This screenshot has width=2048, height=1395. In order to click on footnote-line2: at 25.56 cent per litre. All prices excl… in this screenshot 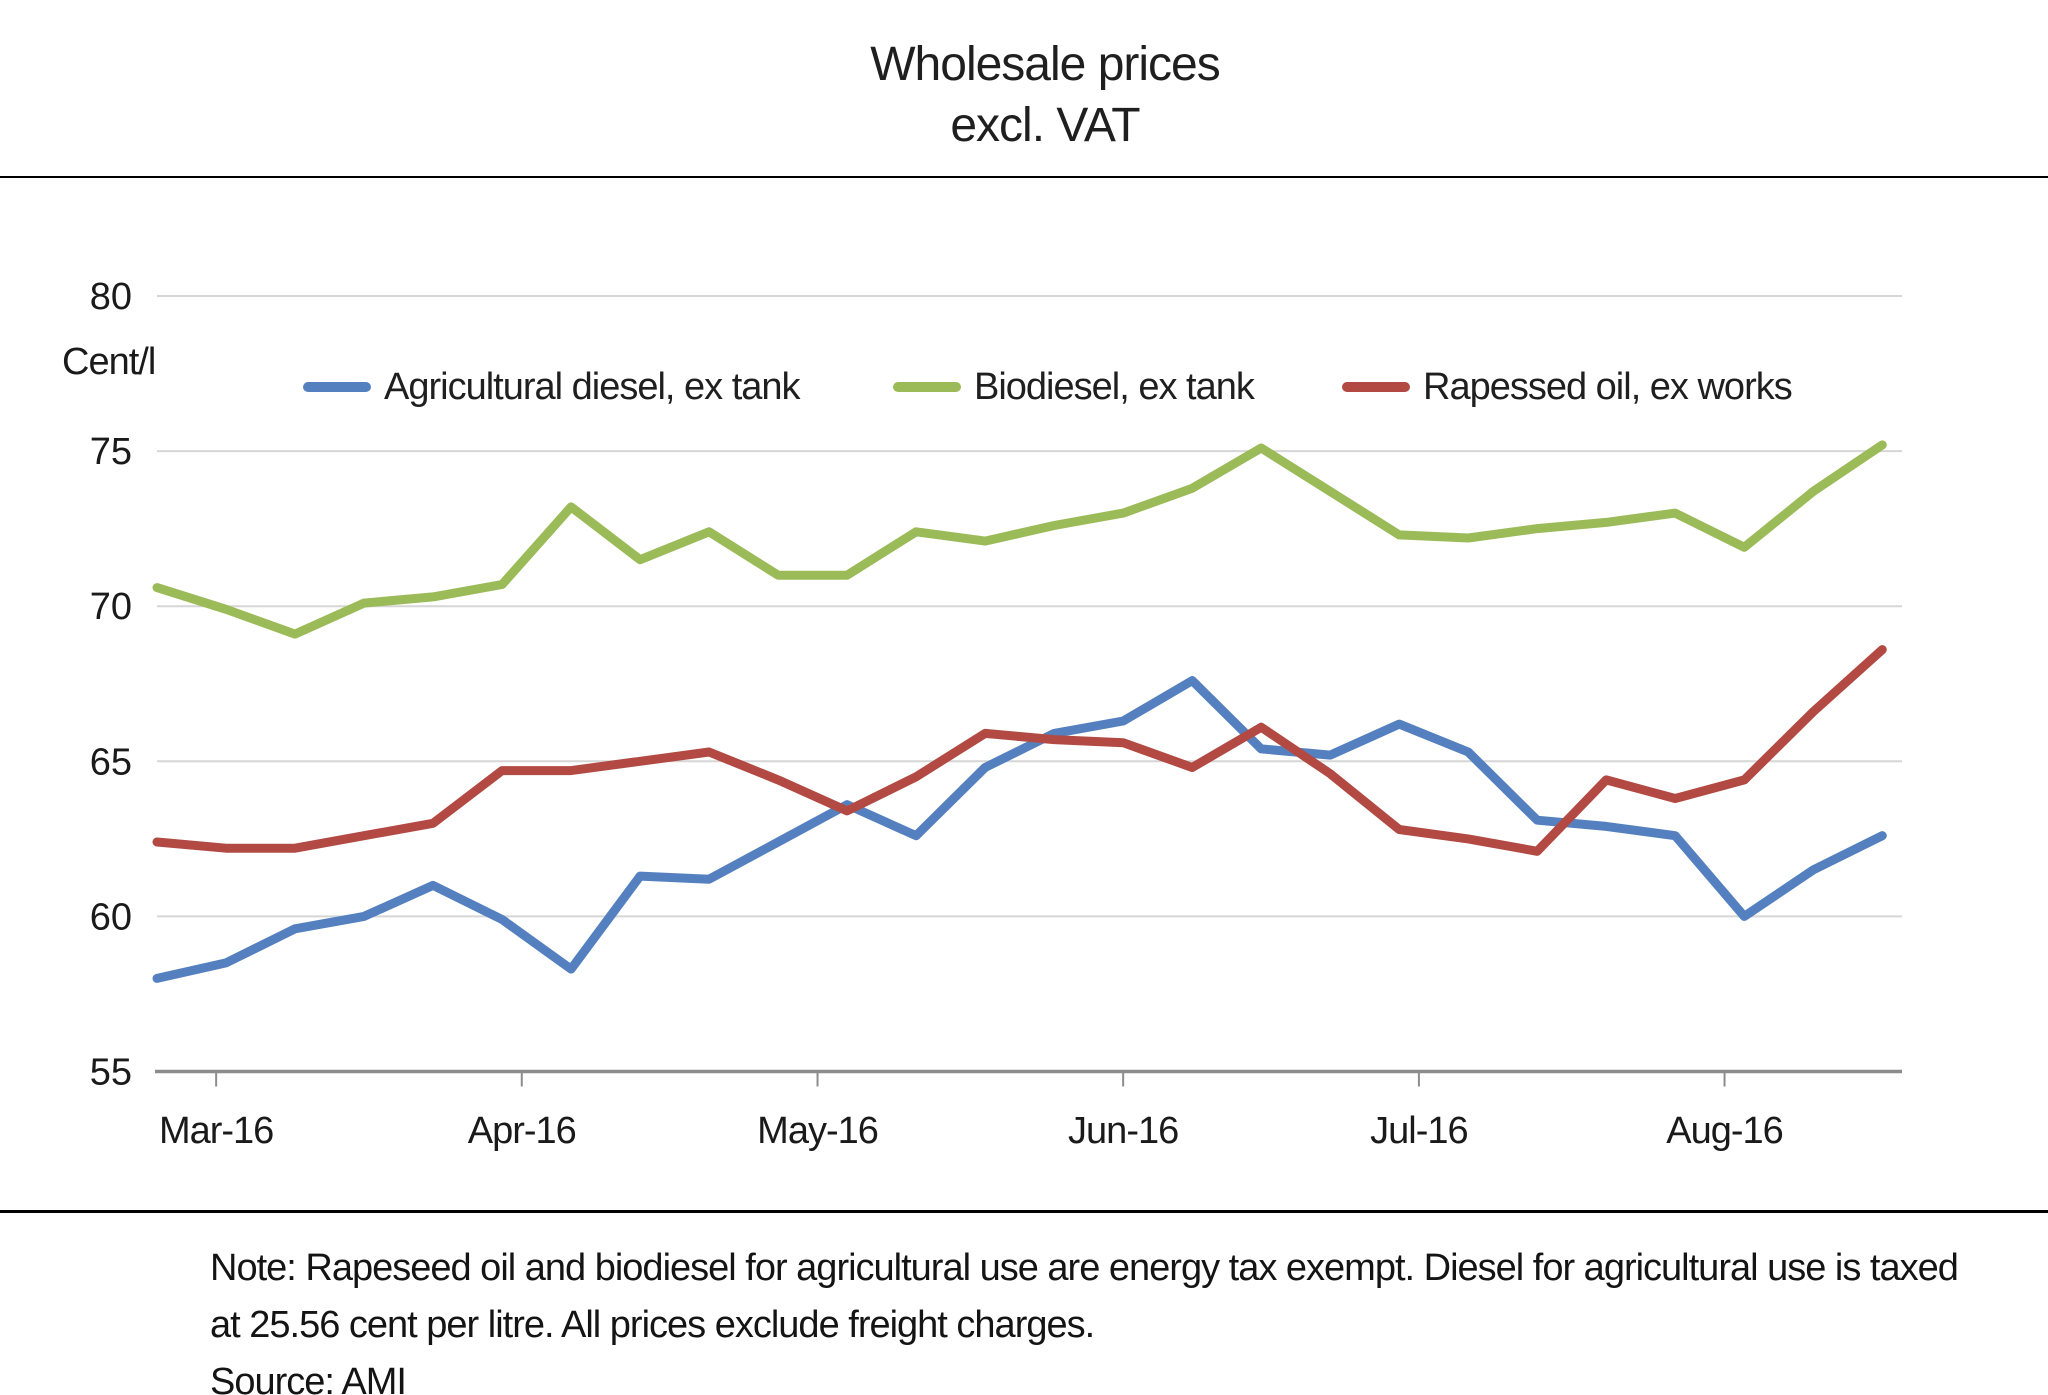, I will do `click(652, 1325)`.